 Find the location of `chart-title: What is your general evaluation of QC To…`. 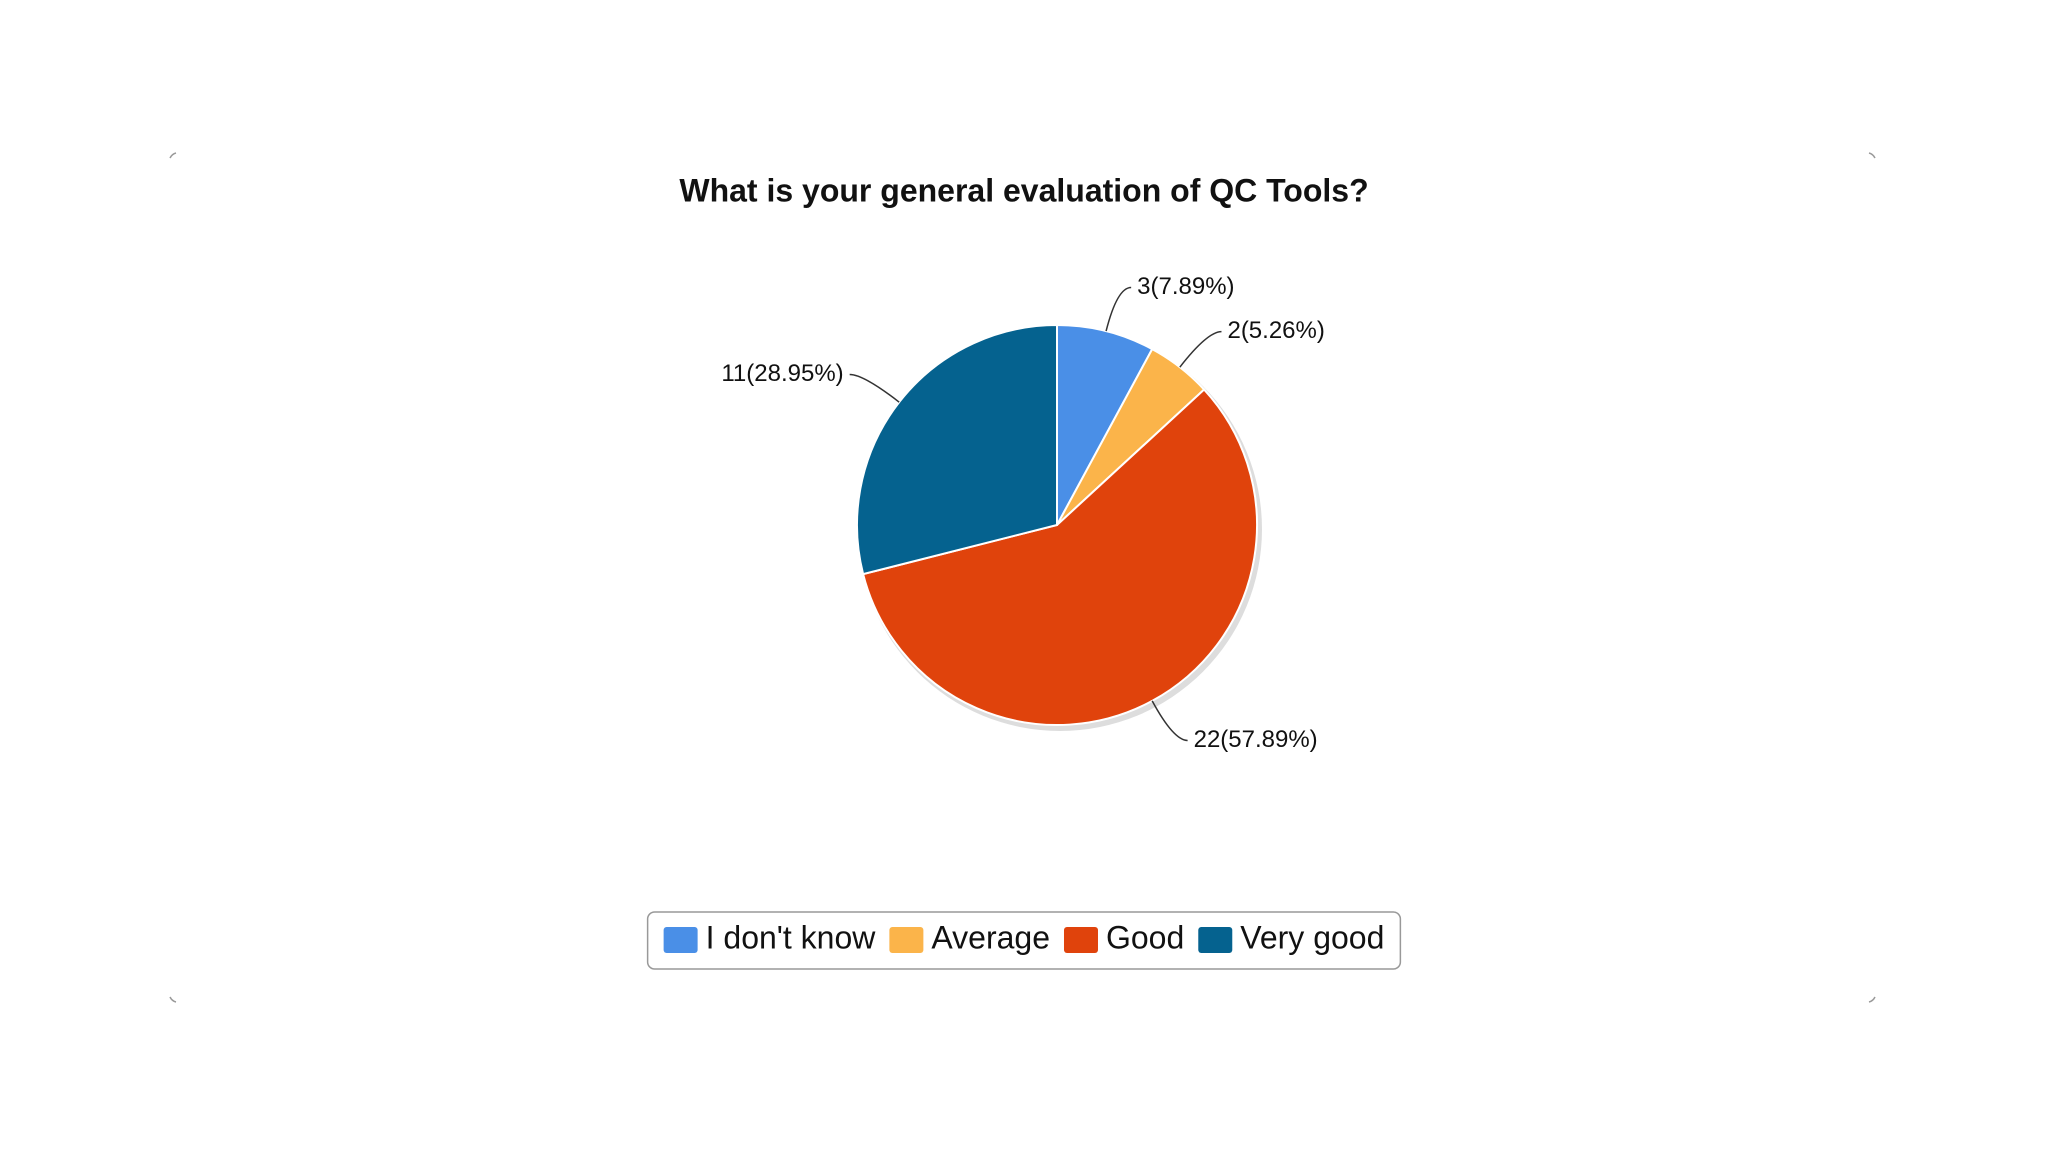

chart-title: What is your general evaluation of QC To… is located at coordinates (1023, 190).